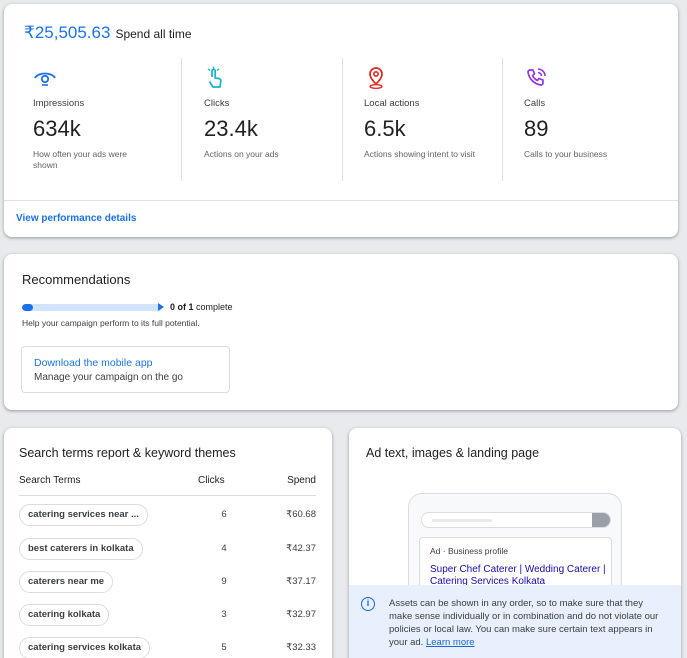 The image size is (687, 658). Describe the element at coordinates (76, 218) in the screenshot. I see `view-performance-link: View performance details` at that location.